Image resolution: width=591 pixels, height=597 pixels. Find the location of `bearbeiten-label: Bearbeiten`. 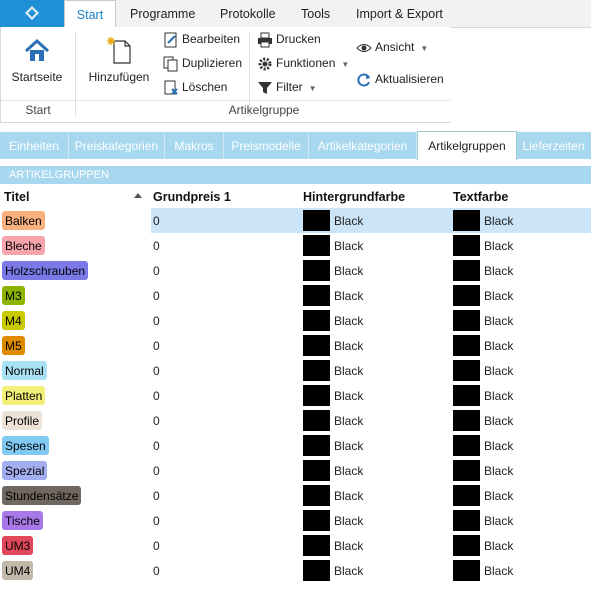

bearbeiten-label: Bearbeiten is located at coordinates (211, 39).